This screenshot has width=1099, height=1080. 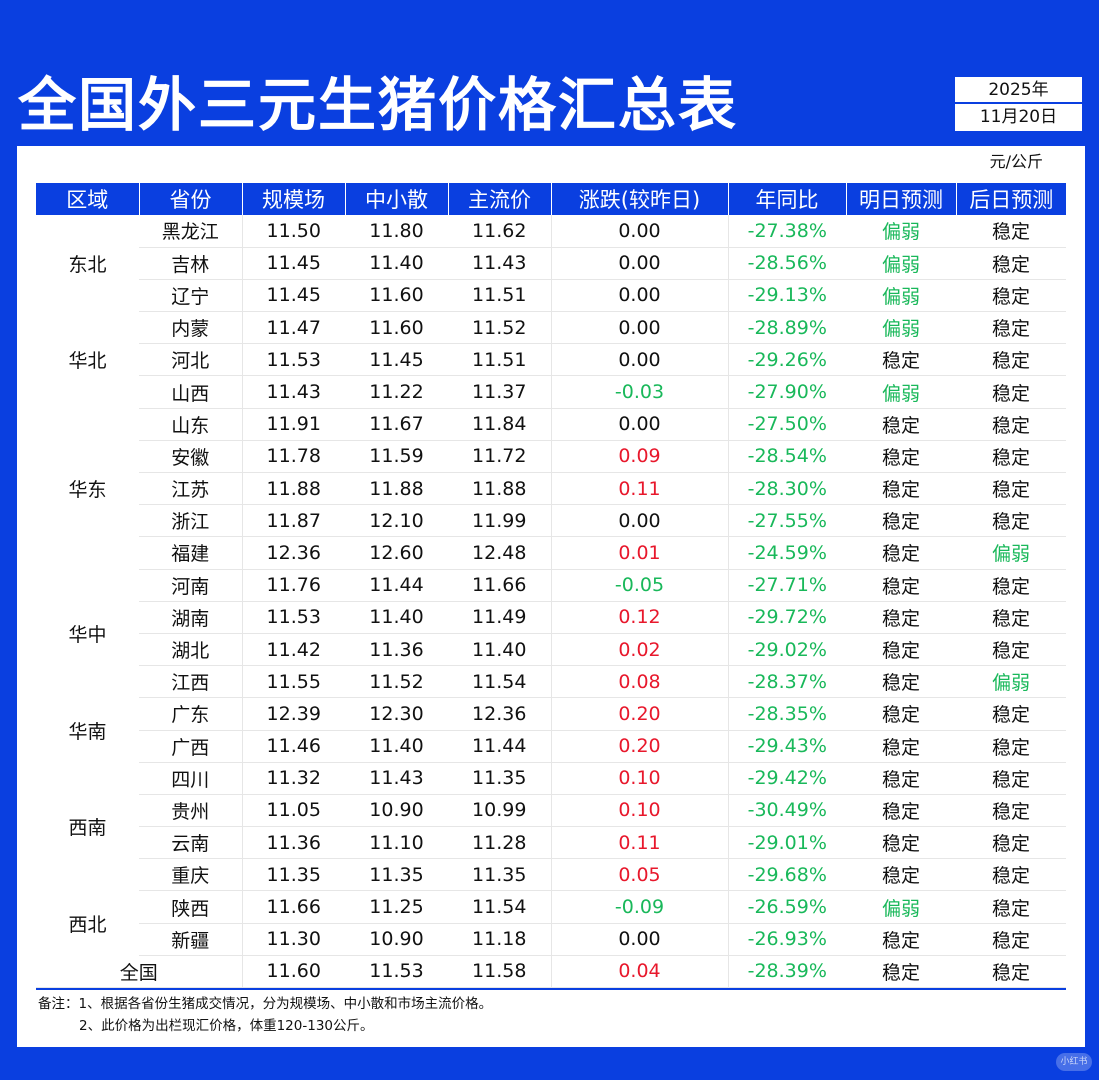 I want to click on large-farm-price-cell: 11.32, so click(x=293, y=778).